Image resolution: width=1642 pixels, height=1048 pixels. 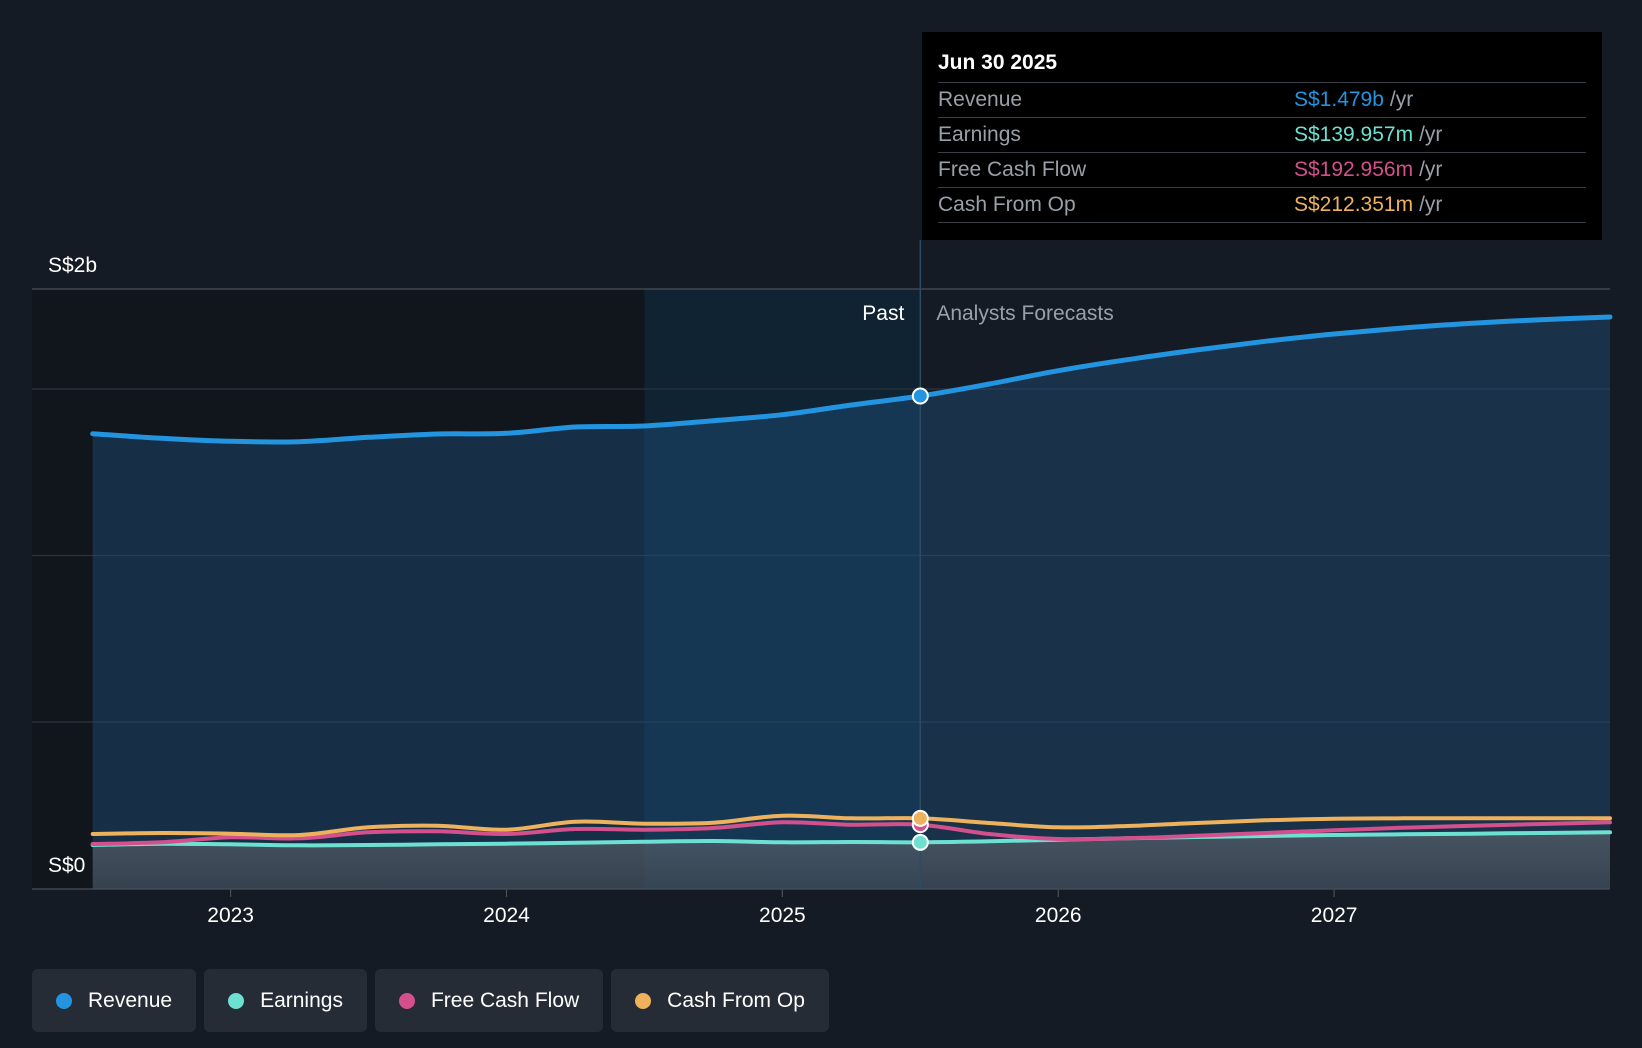 I want to click on legend-item-earnings: Earnings, so click(x=285, y=1000).